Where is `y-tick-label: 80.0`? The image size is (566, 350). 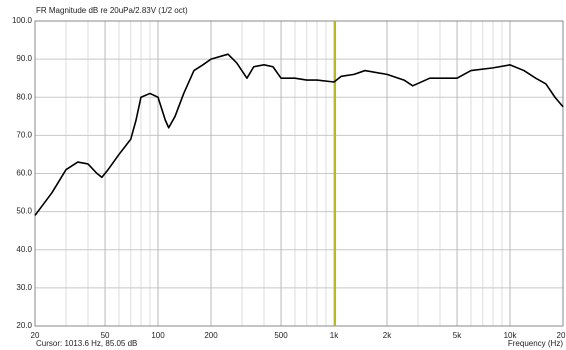
y-tick-label: 80.0 is located at coordinates (24, 96).